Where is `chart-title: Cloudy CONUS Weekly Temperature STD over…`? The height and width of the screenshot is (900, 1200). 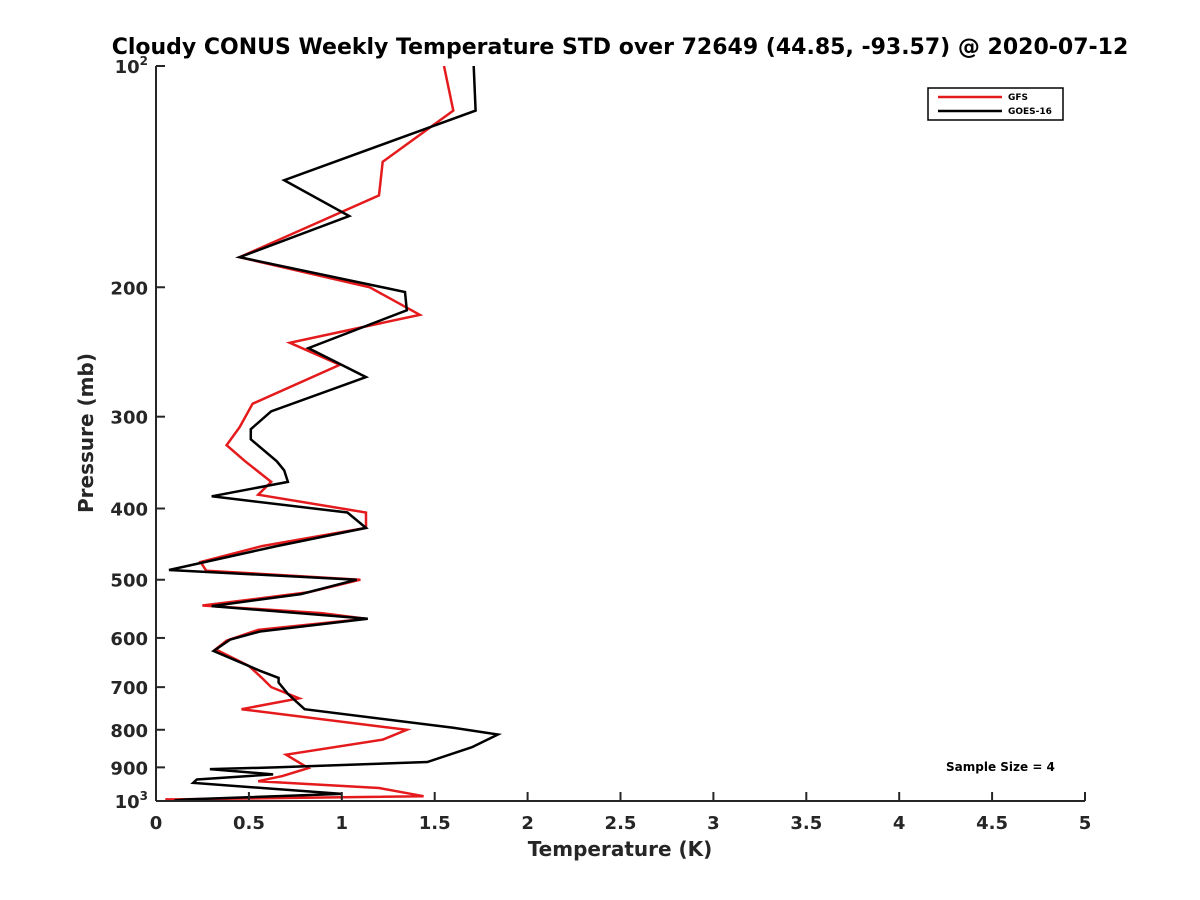
chart-title: Cloudy CONUS Weekly Temperature STD over… is located at coordinates (620, 47).